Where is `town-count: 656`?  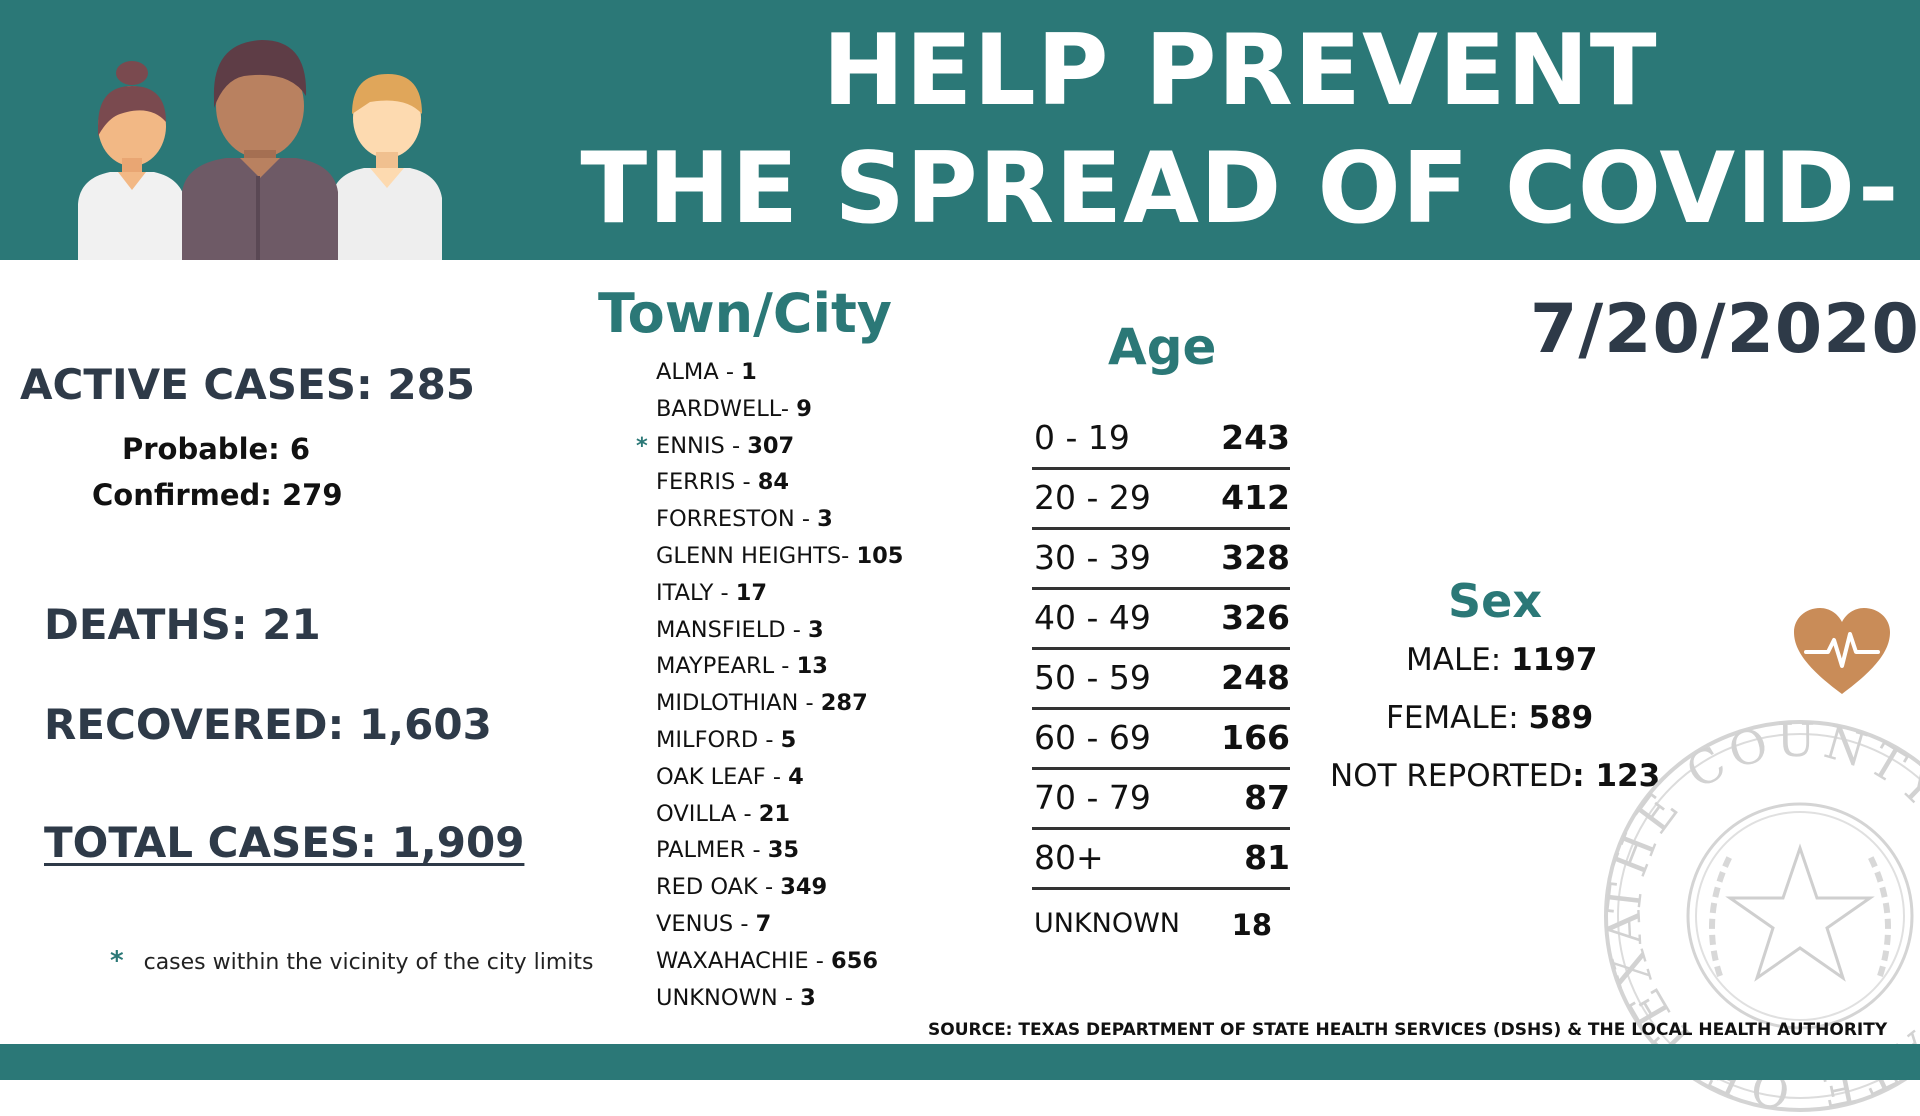
town-count: 656 is located at coordinates (855, 960).